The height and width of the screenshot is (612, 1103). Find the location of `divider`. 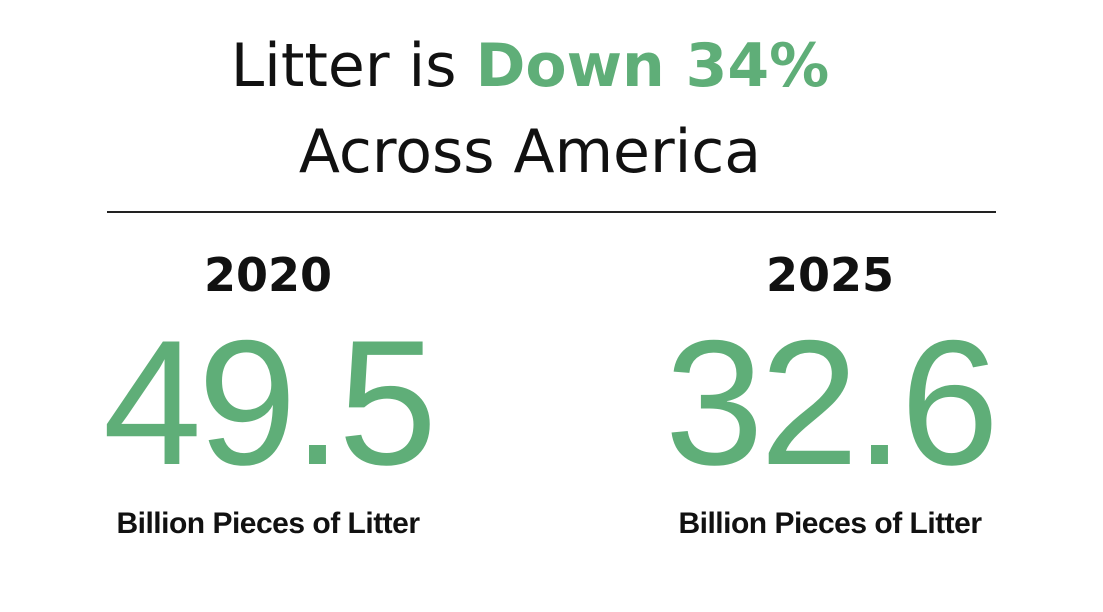

divider is located at coordinates (551, 212).